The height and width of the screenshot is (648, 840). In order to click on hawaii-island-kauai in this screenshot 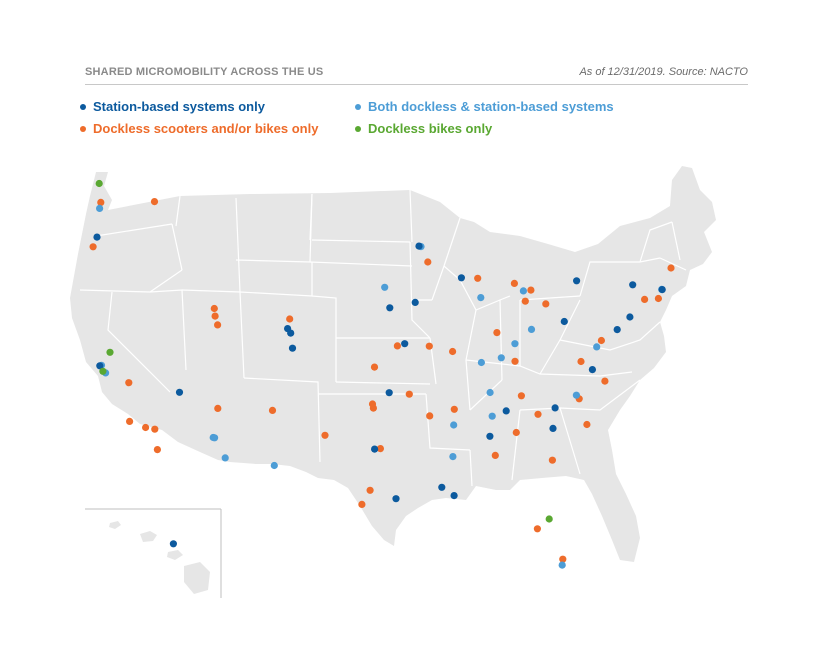, I will do `click(115, 525)`.